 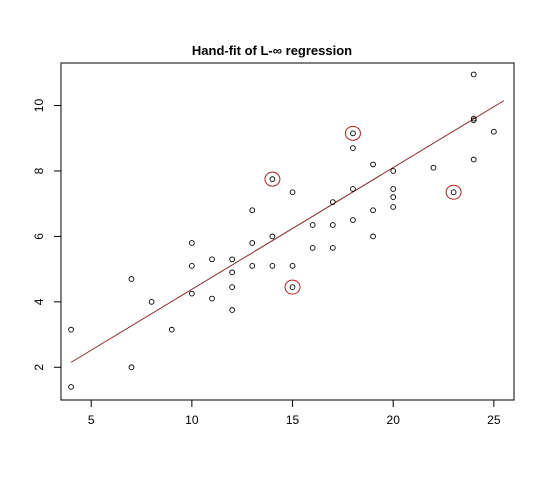 I want to click on highlighted-points, so click(x=363, y=210).